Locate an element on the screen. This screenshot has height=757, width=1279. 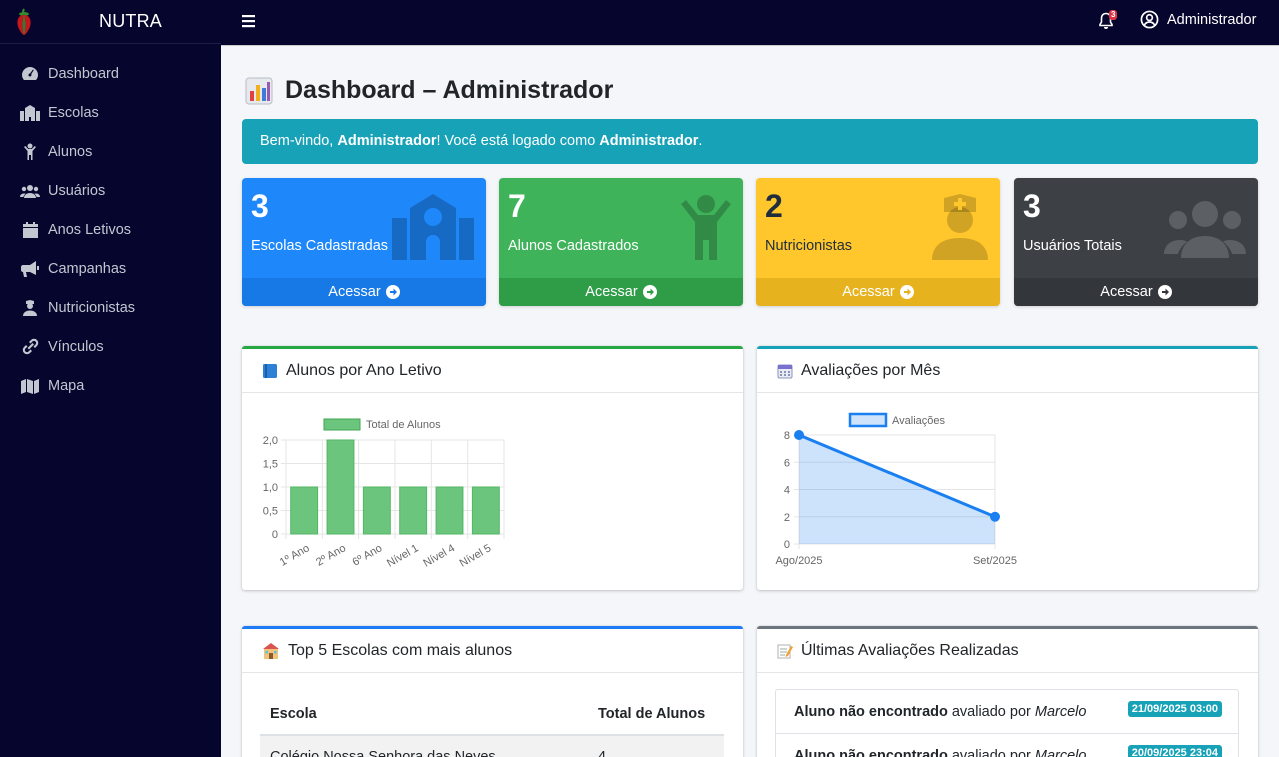
hamburger-menu-icon is located at coordinates (249, 21).